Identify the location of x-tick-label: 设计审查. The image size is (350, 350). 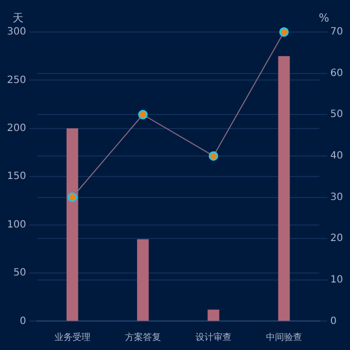
(213, 337).